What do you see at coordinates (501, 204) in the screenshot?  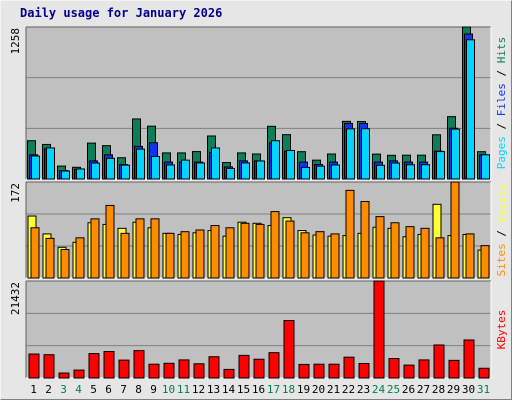 I see `legend-item-visits: Visits` at bounding box center [501, 204].